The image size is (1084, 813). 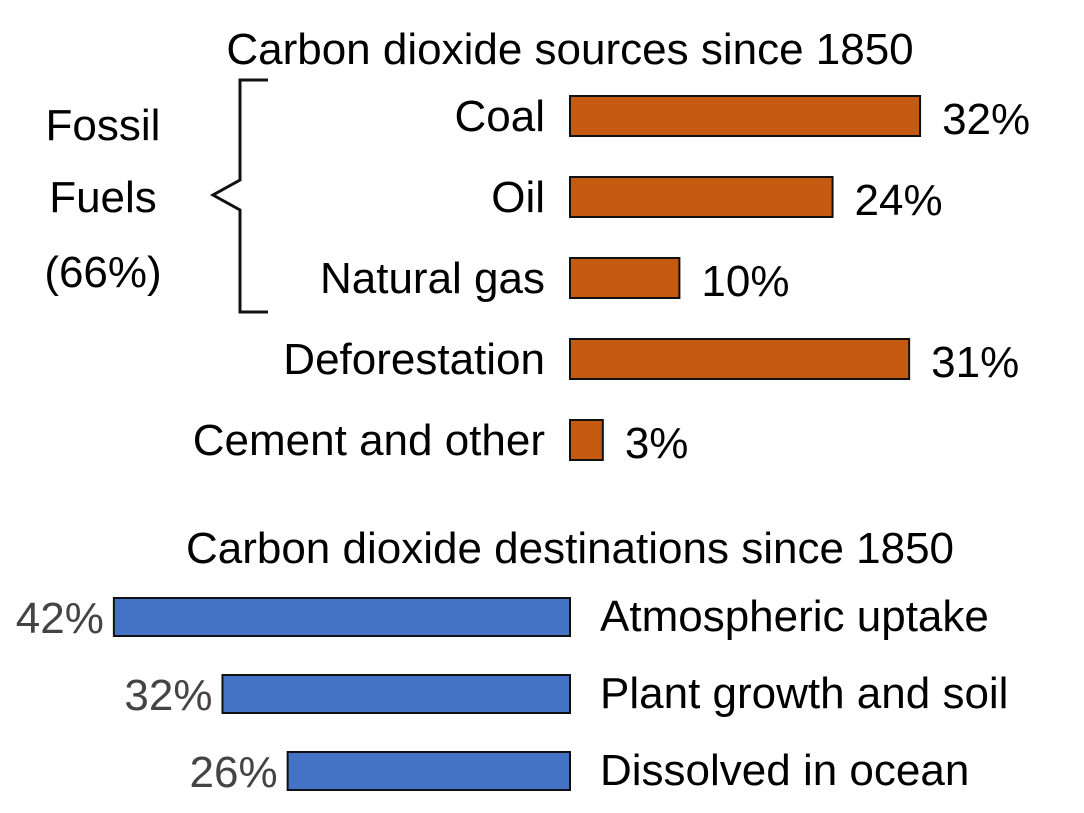 What do you see at coordinates (657, 443) in the screenshot?
I see `source-value-cement-and-other: 3%` at bounding box center [657, 443].